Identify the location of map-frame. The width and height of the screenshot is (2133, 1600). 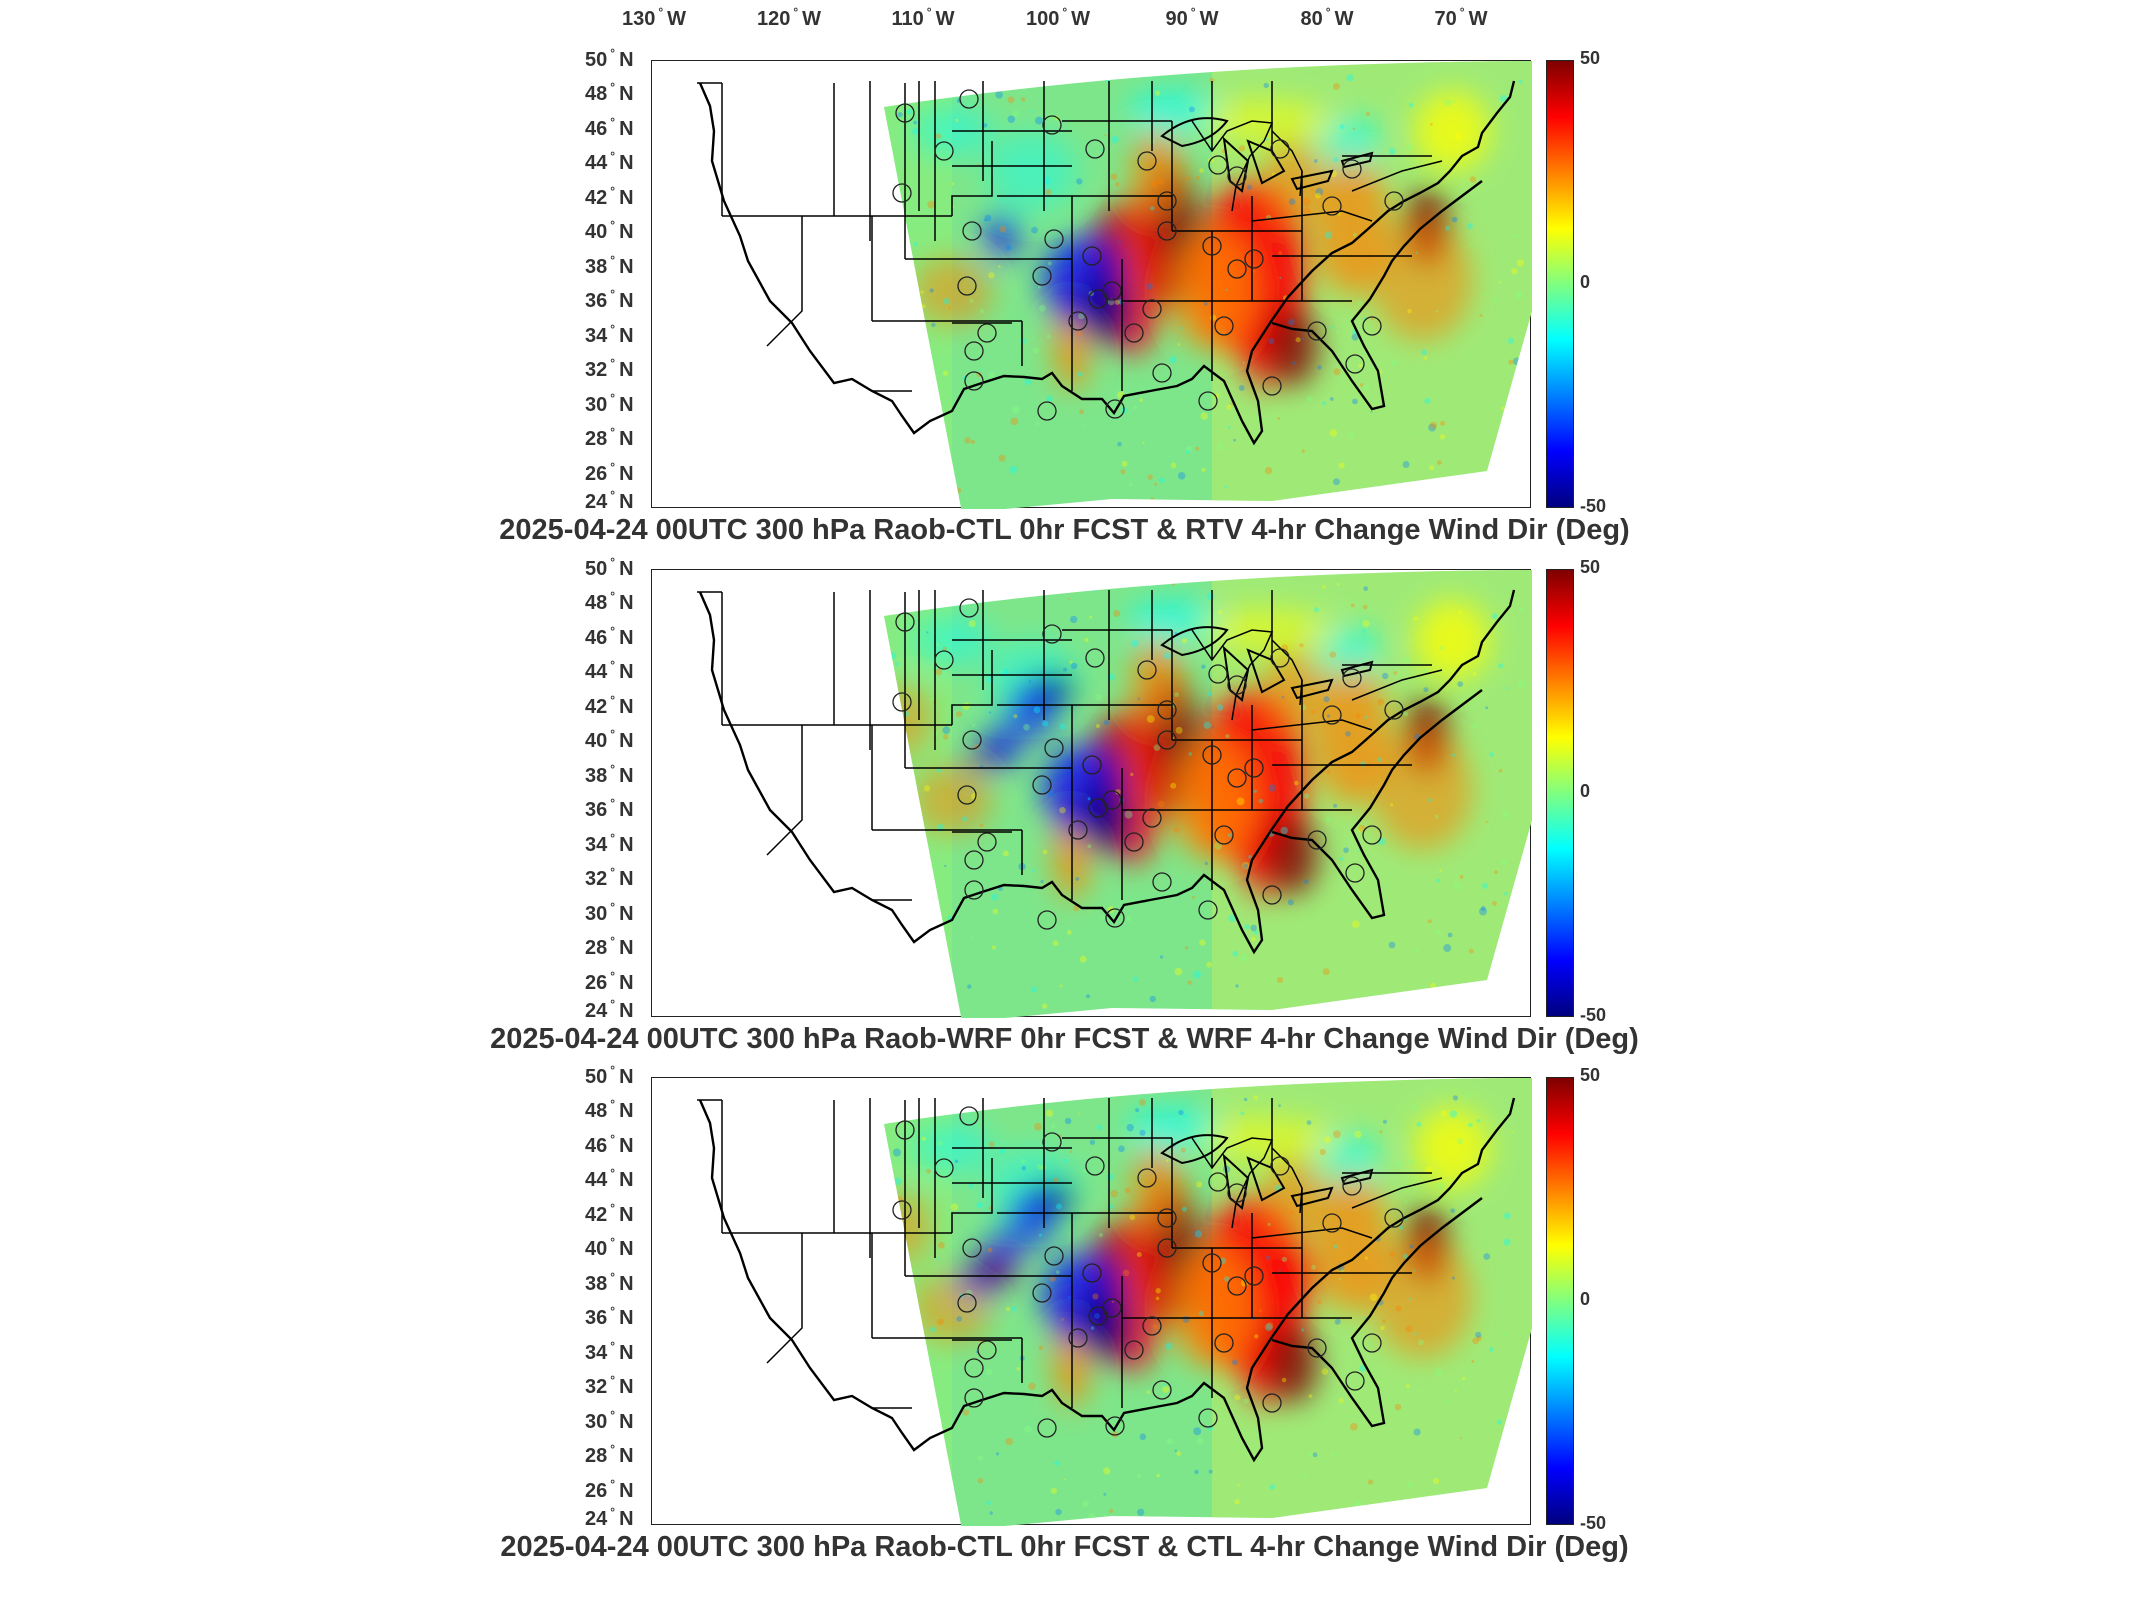
(1091, 284).